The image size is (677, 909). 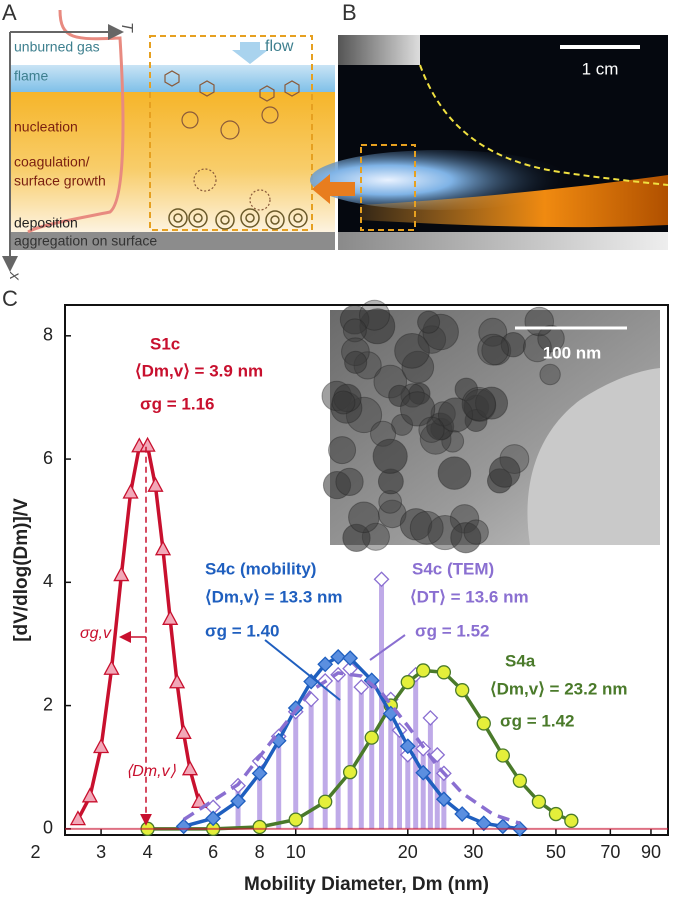 What do you see at coordinates (21, 570) in the screenshot?
I see `y-axis-title: [dV/dlog(Dm)]/V` at bounding box center [21, 570].